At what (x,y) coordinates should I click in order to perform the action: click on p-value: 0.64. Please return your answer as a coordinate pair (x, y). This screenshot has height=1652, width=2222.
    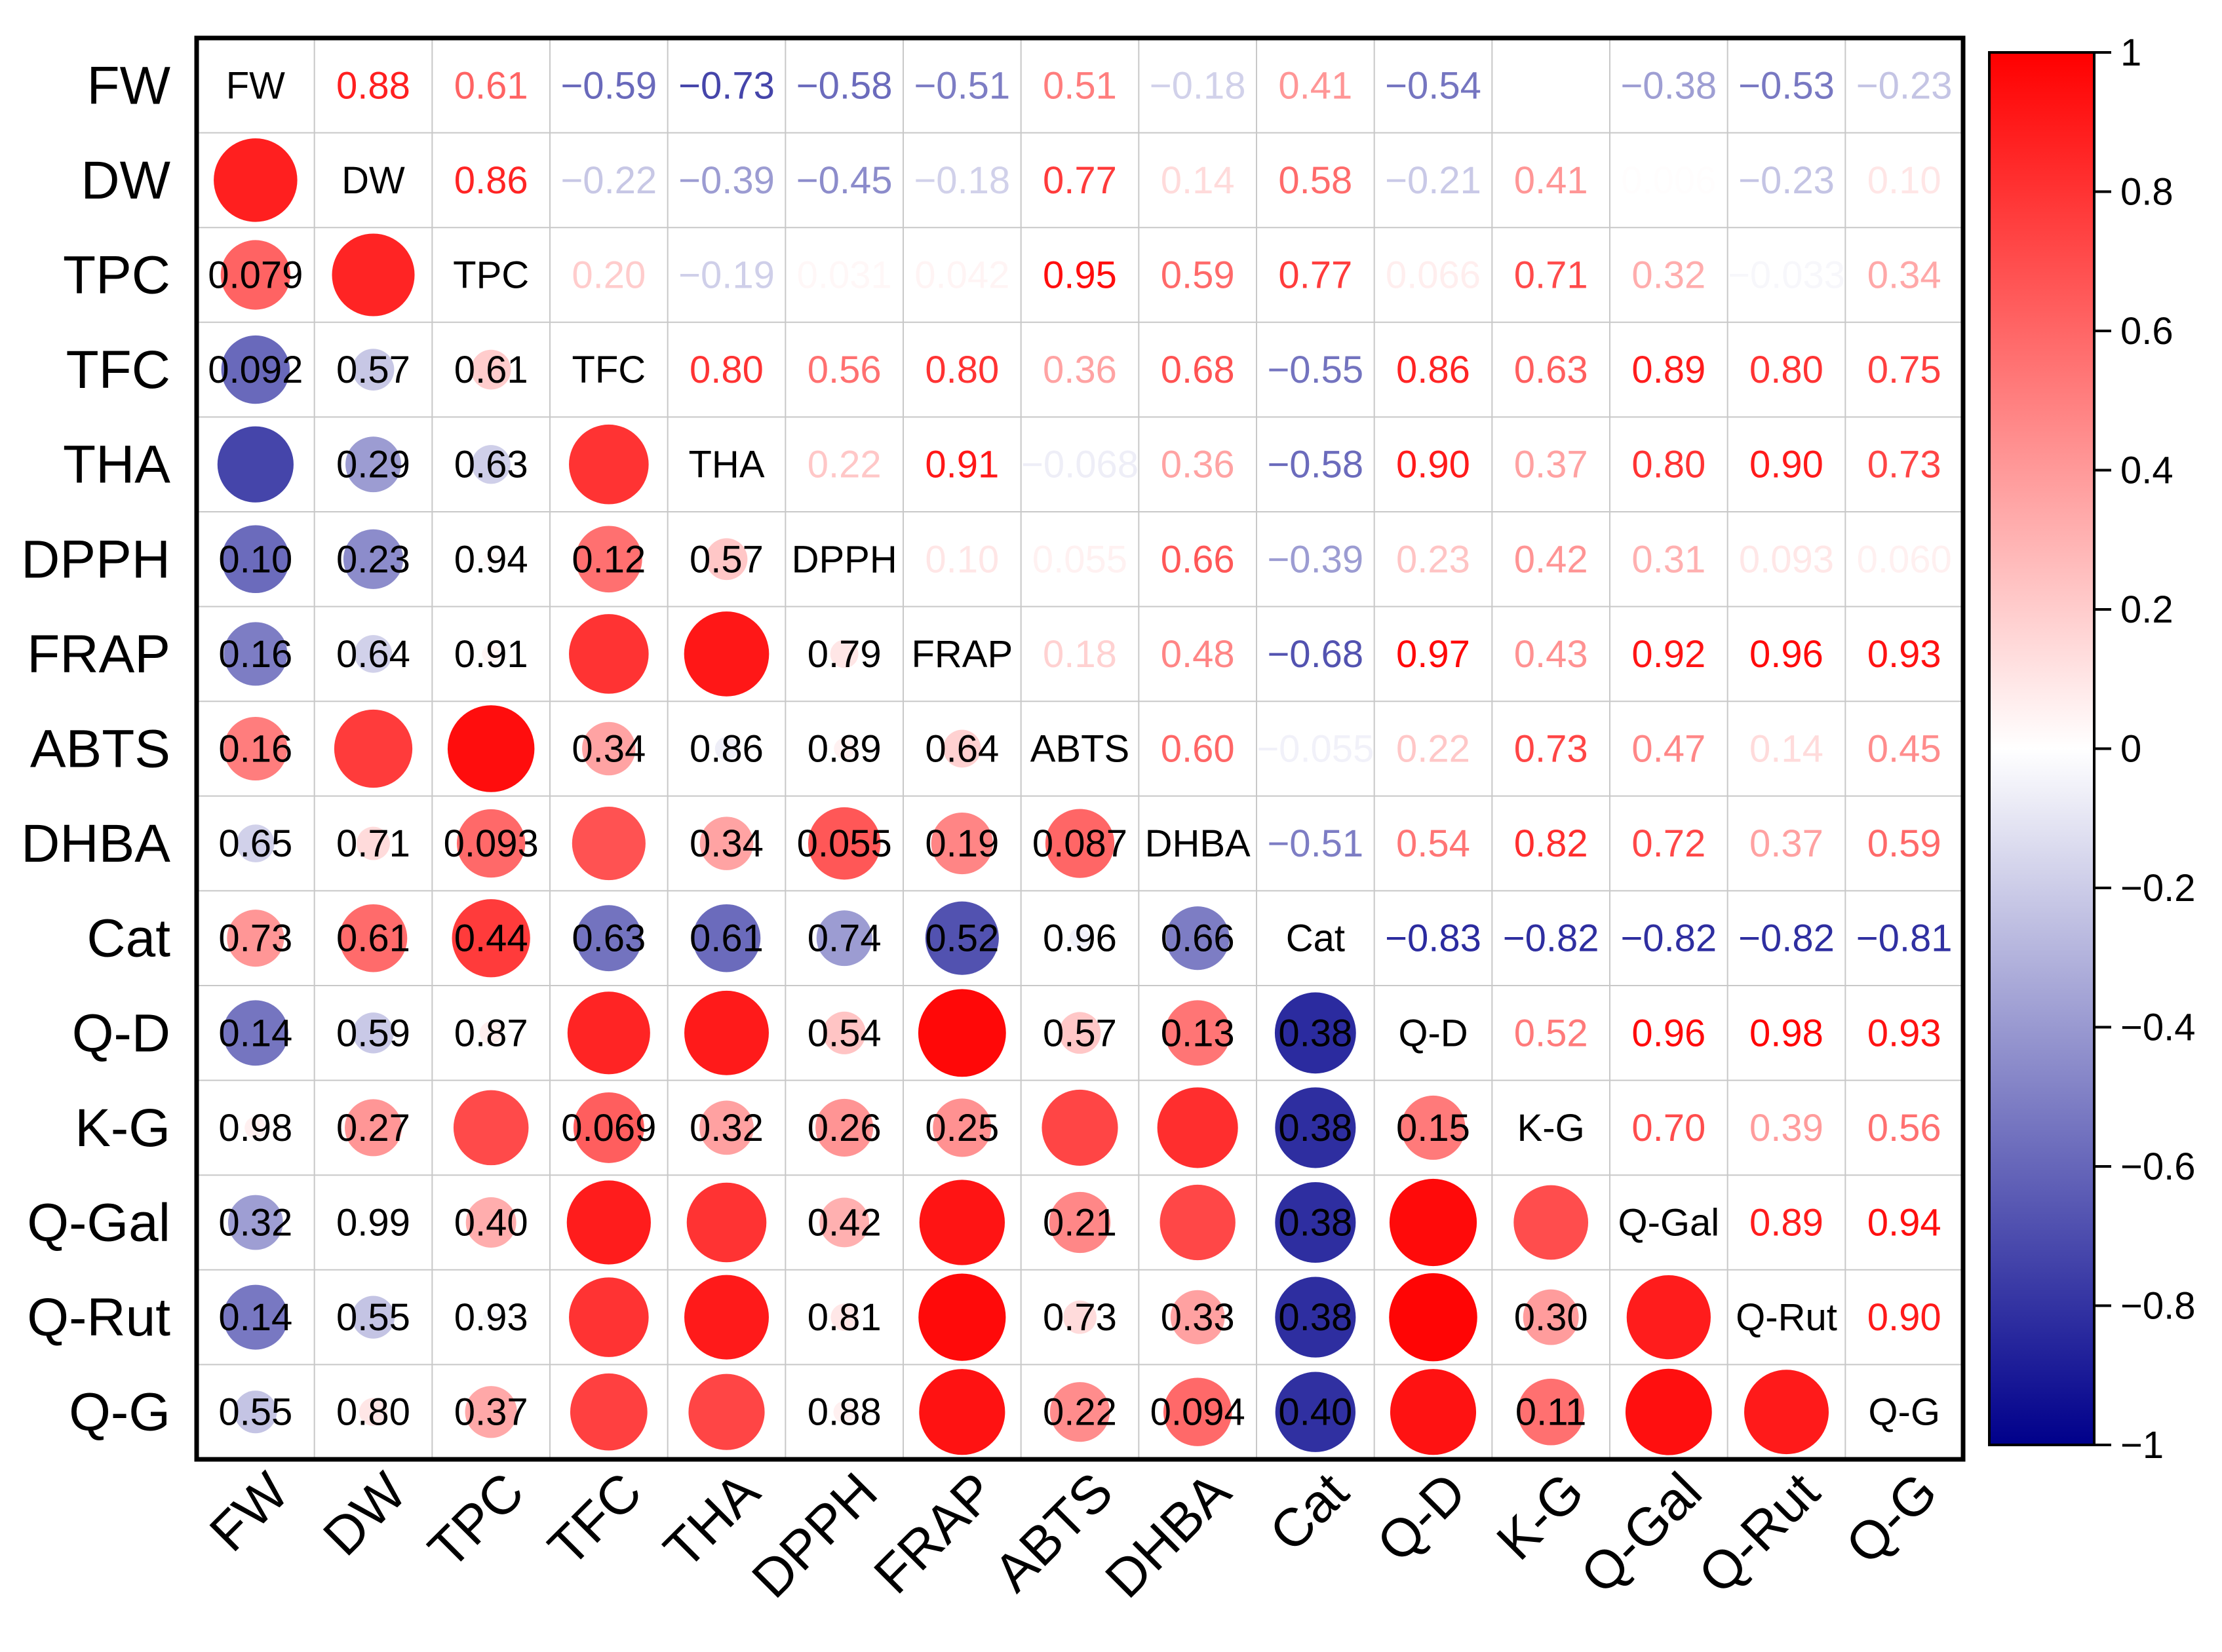
    Looking at the image, I should click on (962, 749).